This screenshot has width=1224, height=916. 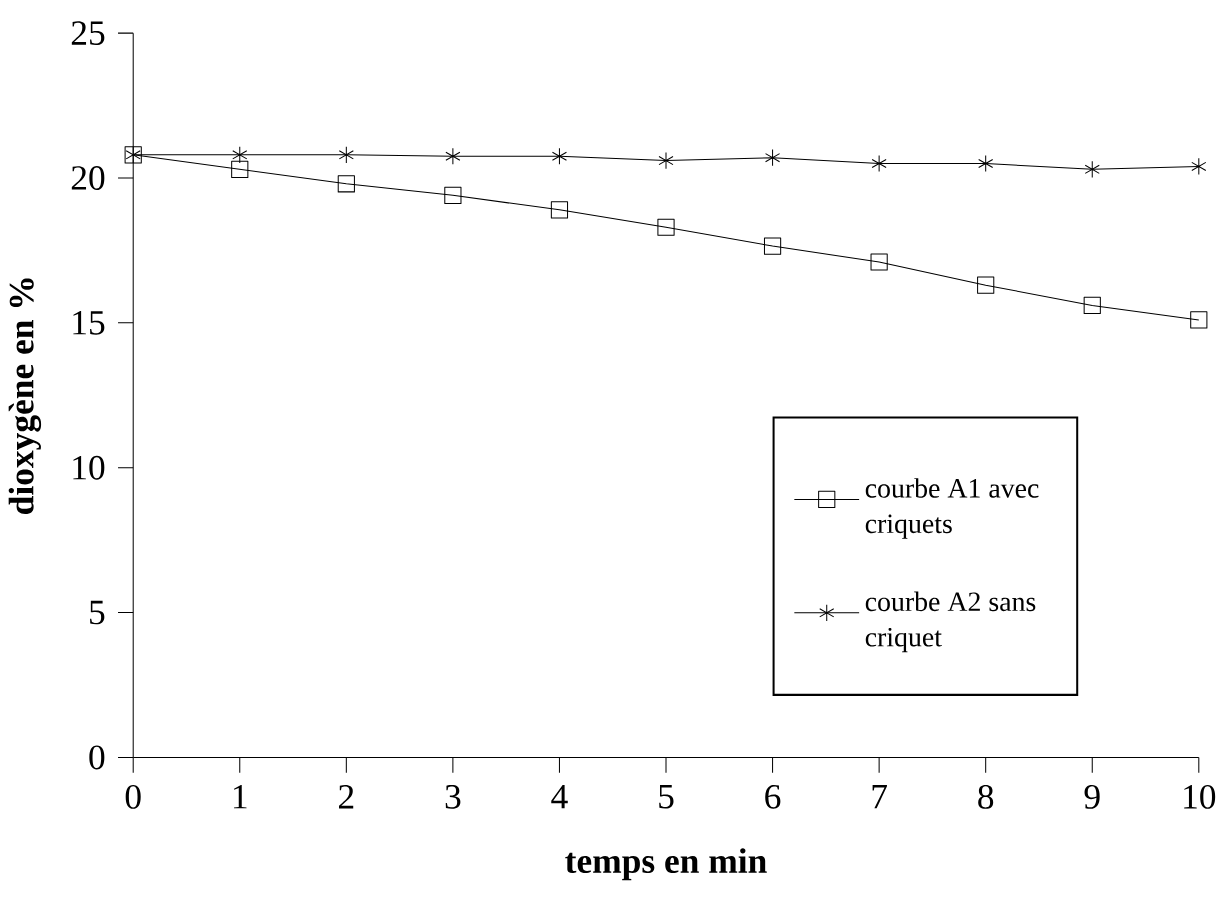 I want to click on x-tick-label: 2, so click(x=346, y=797).